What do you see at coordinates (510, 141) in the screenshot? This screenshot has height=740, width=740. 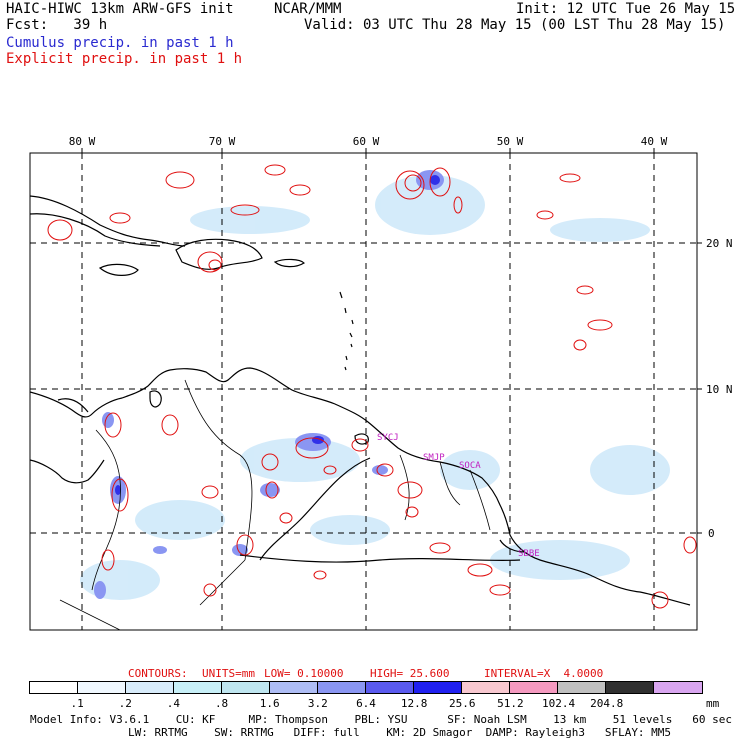 I see `lon-label: 50 W` at bounding box center [510, 141].